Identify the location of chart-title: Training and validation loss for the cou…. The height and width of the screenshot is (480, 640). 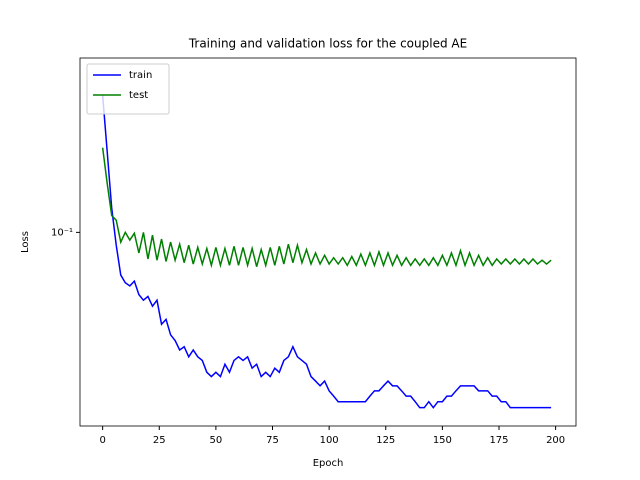
(327, 44).